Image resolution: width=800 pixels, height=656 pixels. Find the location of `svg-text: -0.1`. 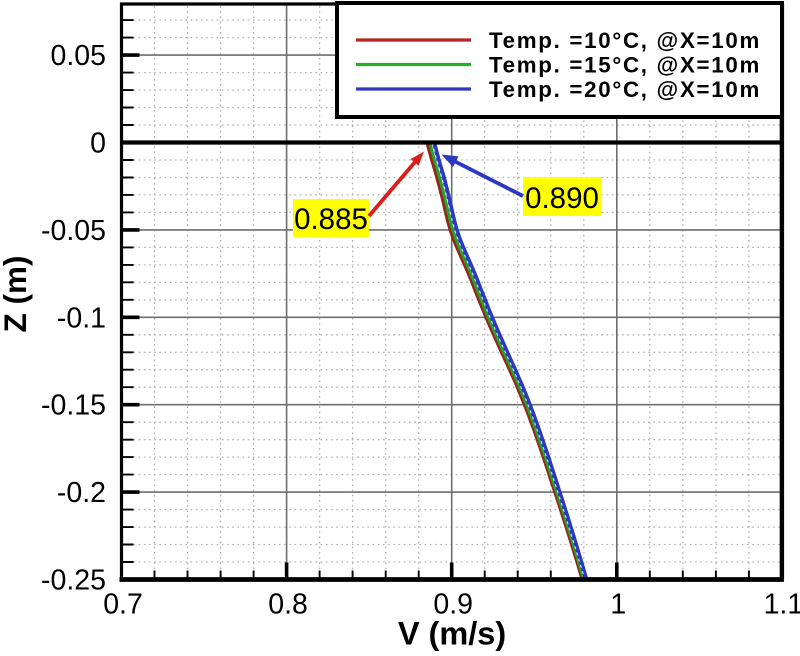

svg-text: -0.1 is located at coordinates (81, 318).